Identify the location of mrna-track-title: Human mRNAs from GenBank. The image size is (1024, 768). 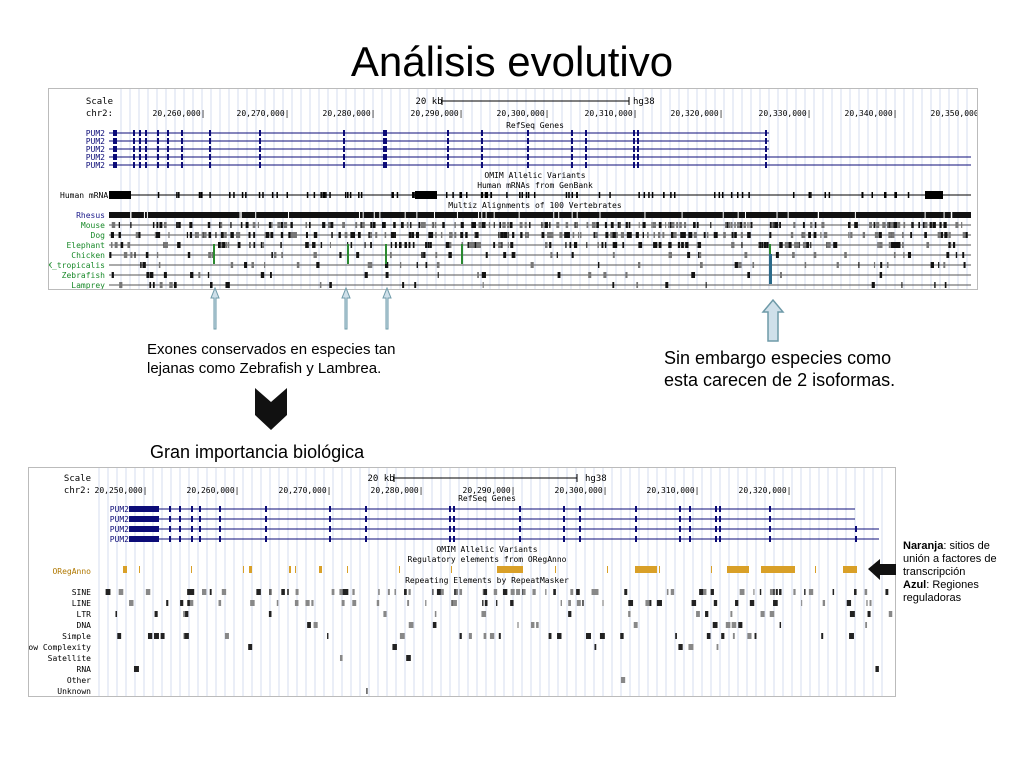
(535, 185).